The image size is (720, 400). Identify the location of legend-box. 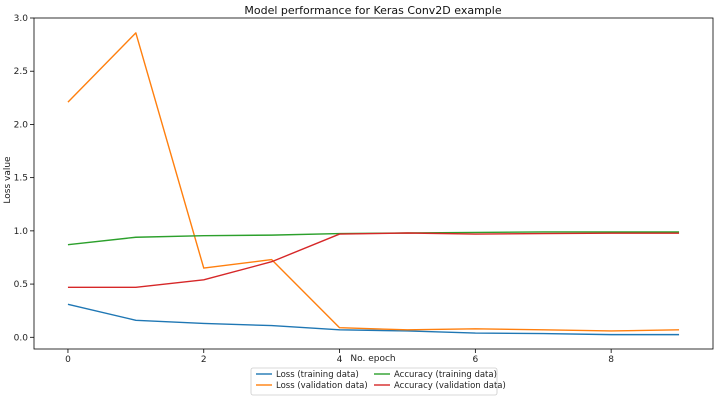
(374, 381).